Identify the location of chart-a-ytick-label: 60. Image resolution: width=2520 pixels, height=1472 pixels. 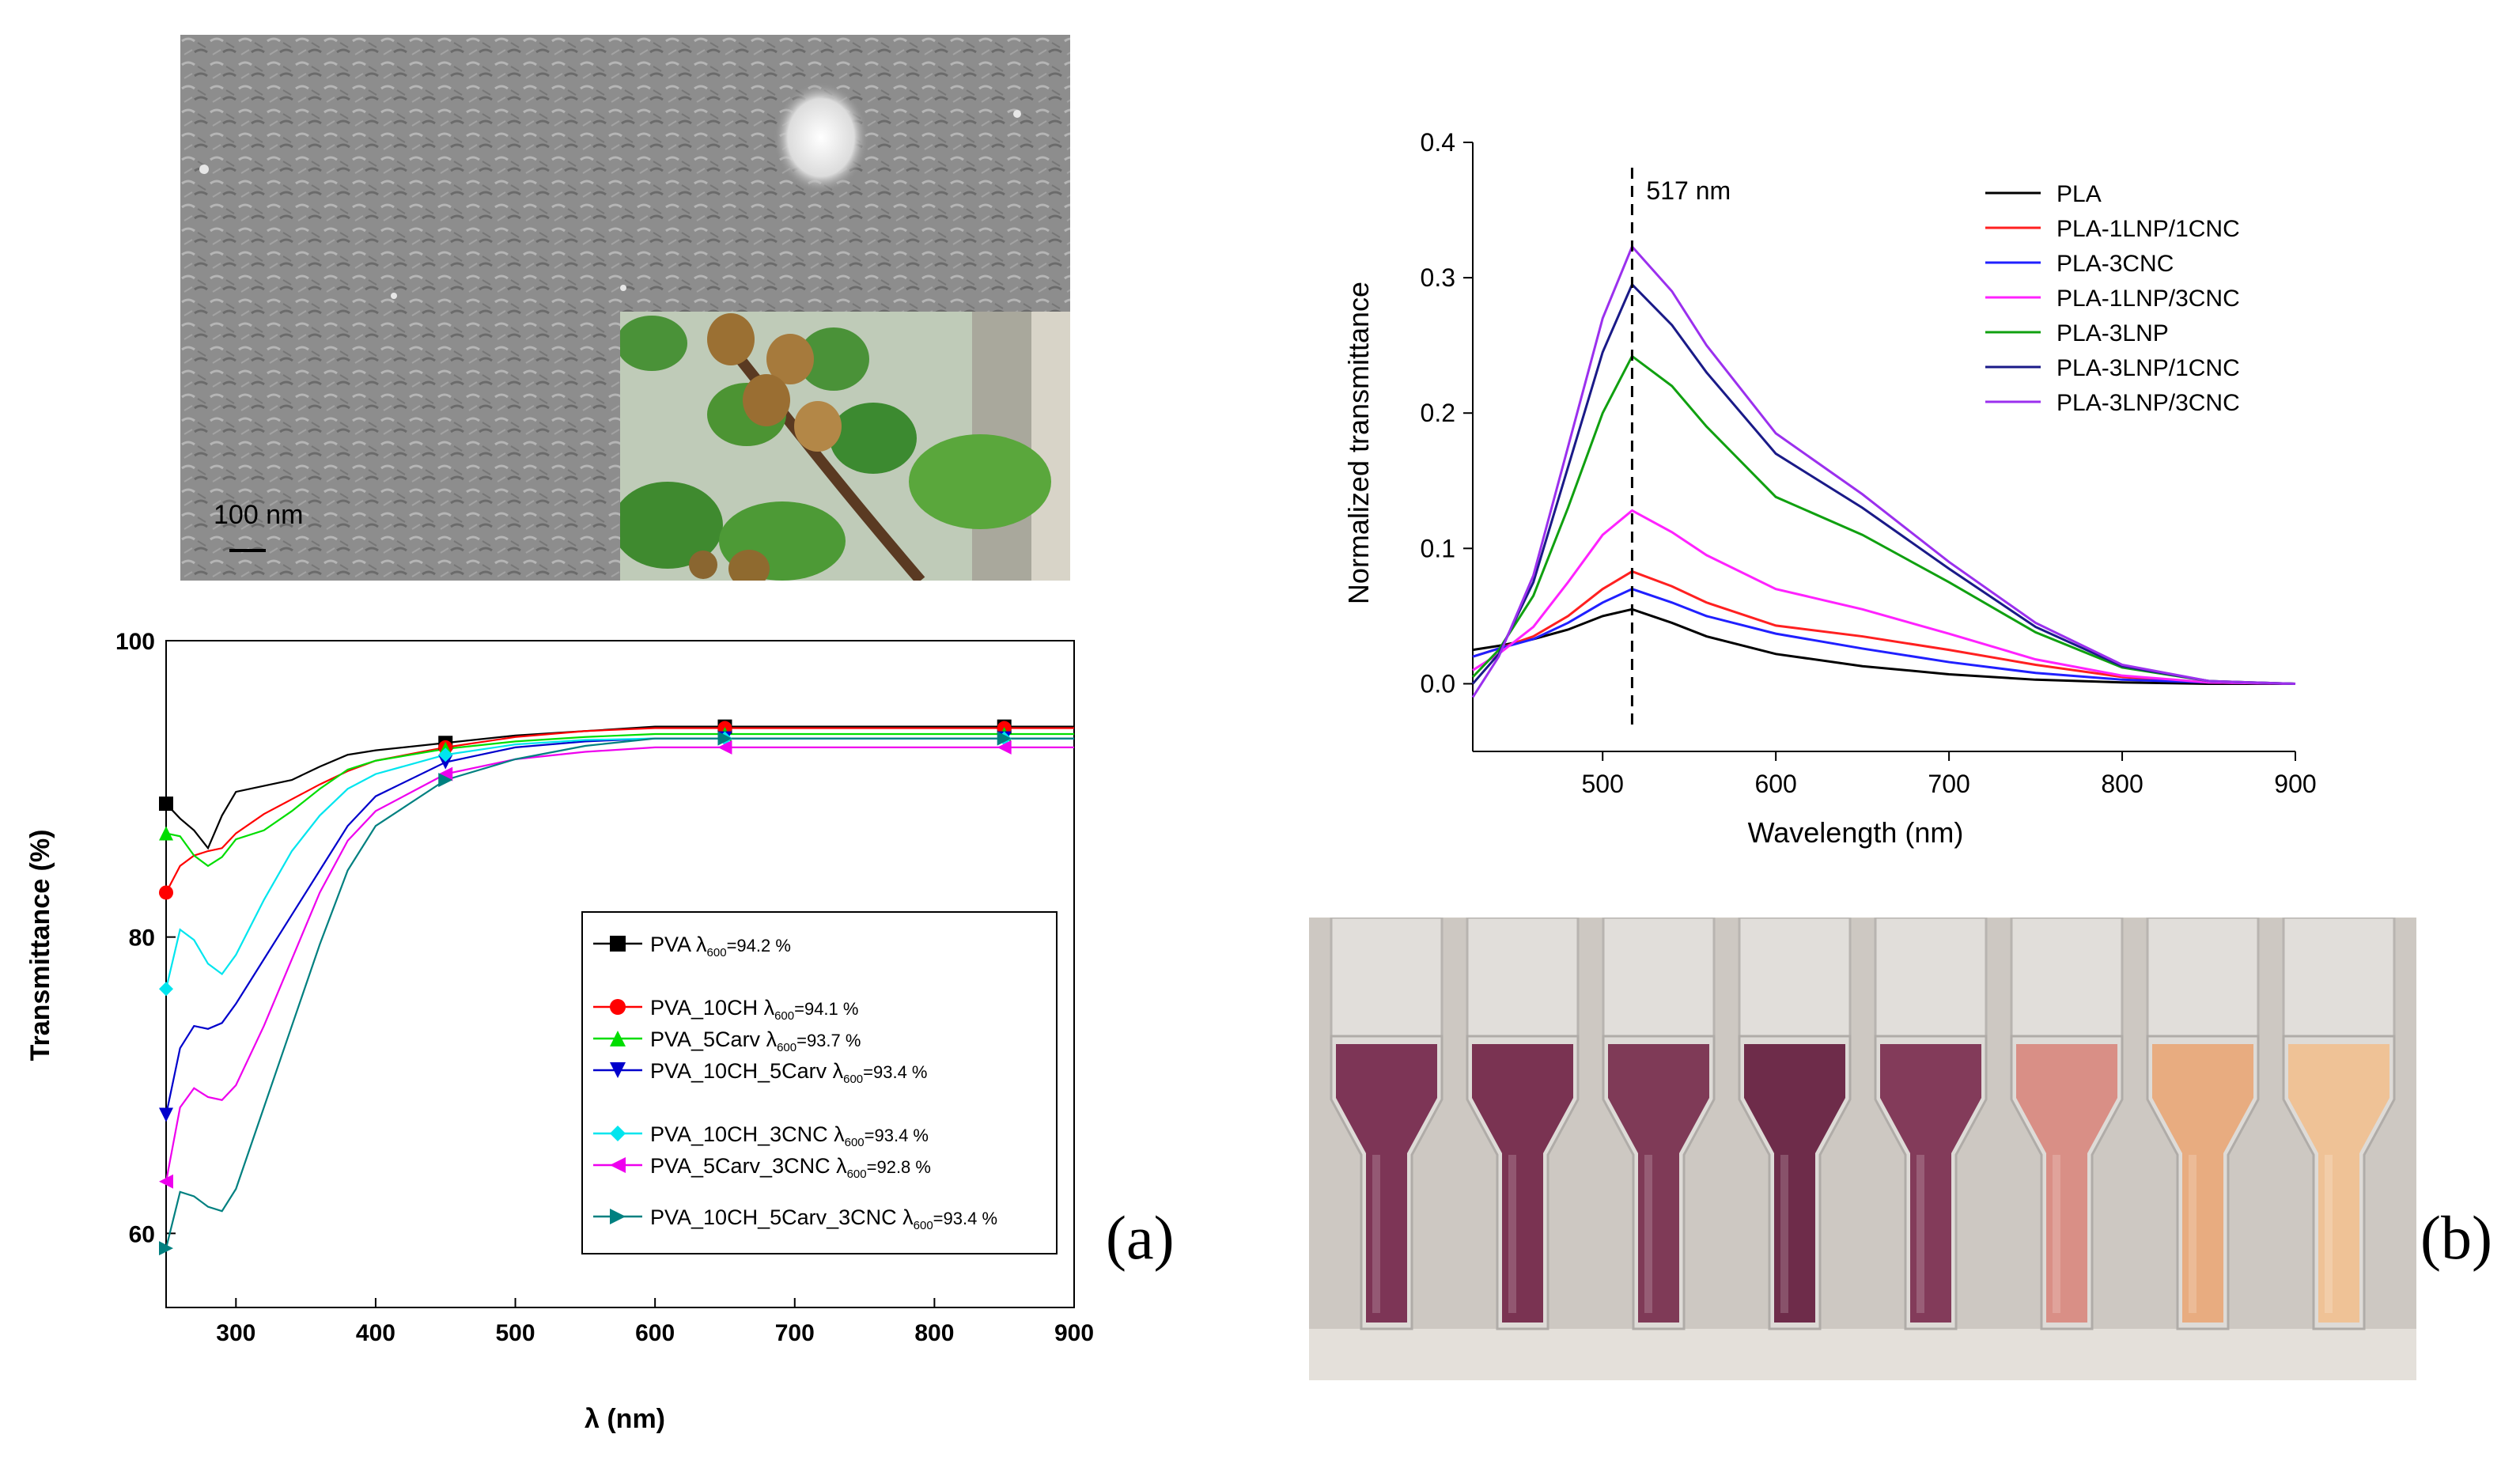
(142, 1234).